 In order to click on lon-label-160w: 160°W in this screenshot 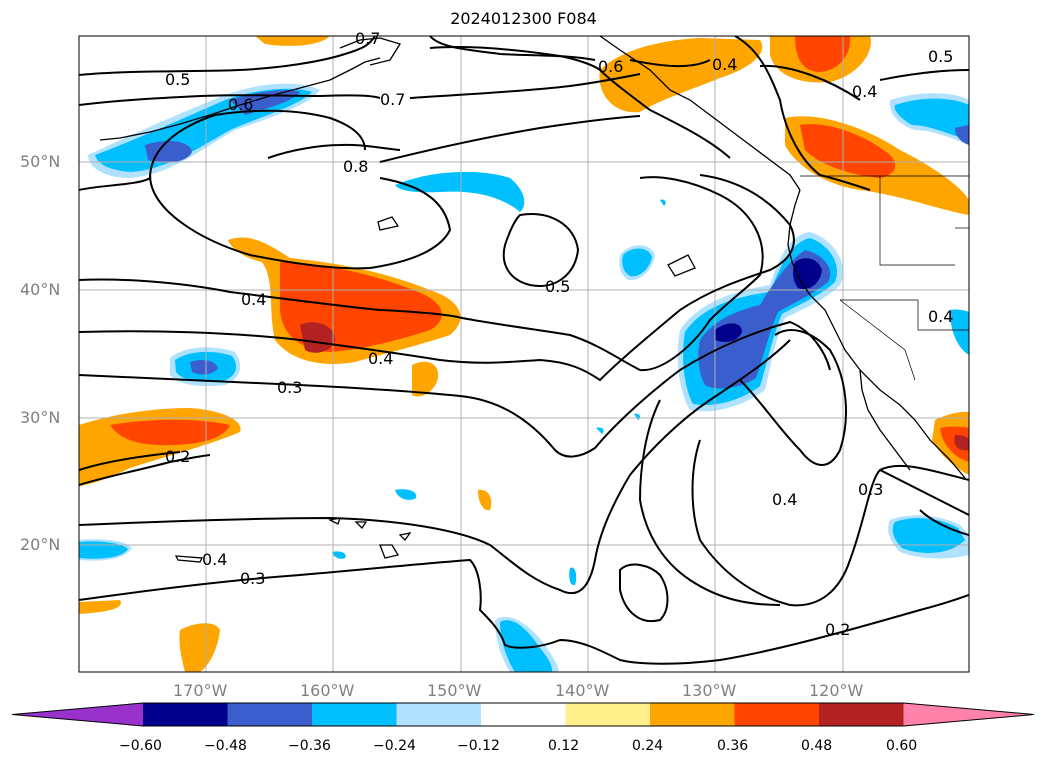, I will do `click(327, 690)`.